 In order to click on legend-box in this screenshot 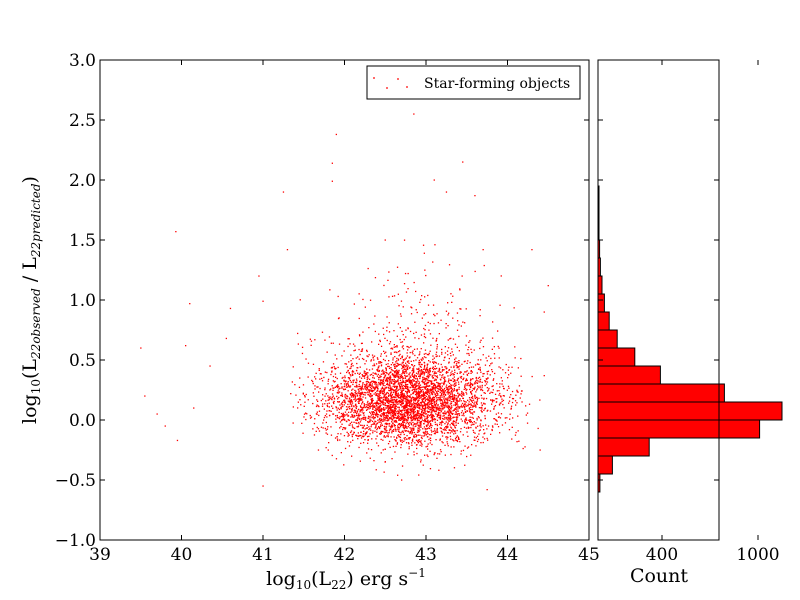, I will do `click(473, 82)`.